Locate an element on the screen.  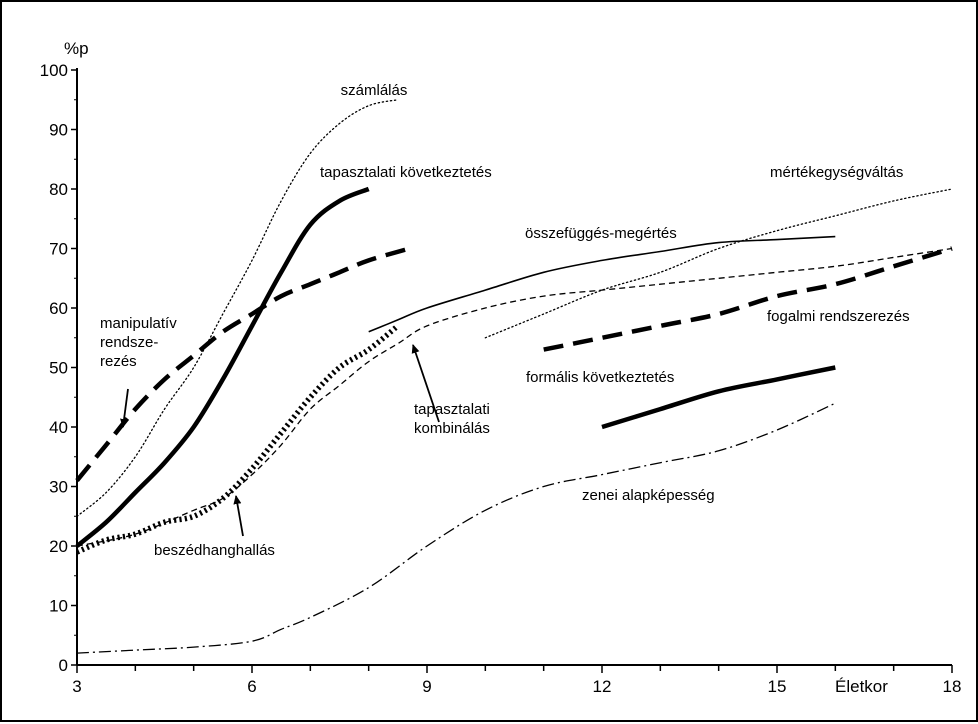
x-axis-label: Életkor is located at coordinates (861, 686).